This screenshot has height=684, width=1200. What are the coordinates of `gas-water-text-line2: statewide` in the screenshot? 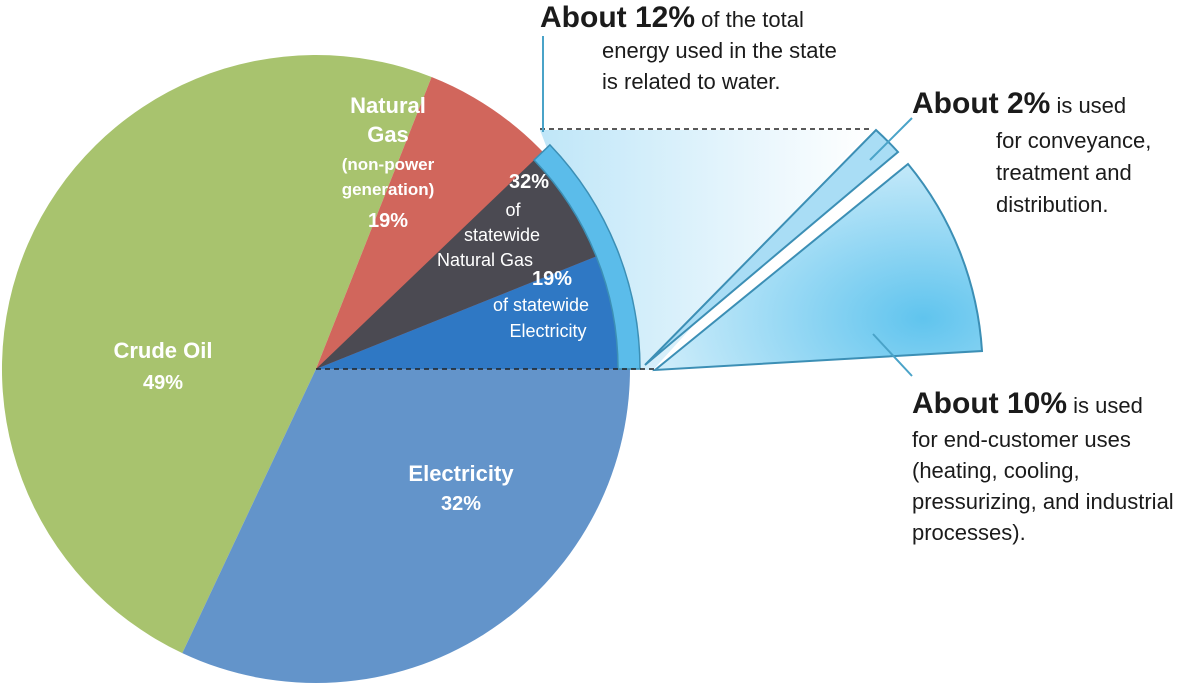 It's located at (502, 235).